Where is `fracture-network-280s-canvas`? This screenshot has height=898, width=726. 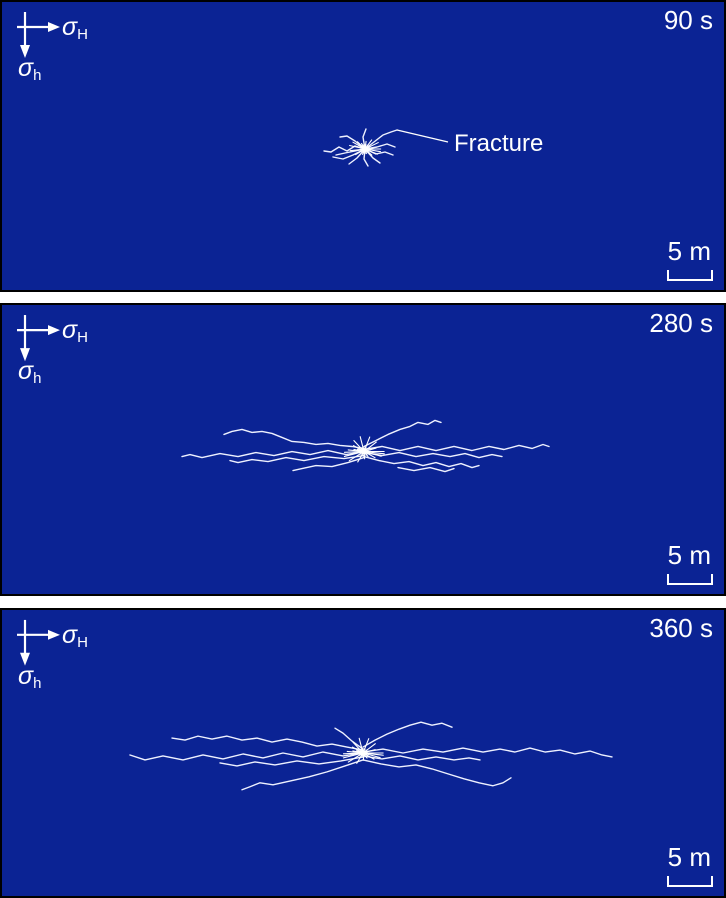 fracture-network-280s-canvas is located at coordinates (283, 394).